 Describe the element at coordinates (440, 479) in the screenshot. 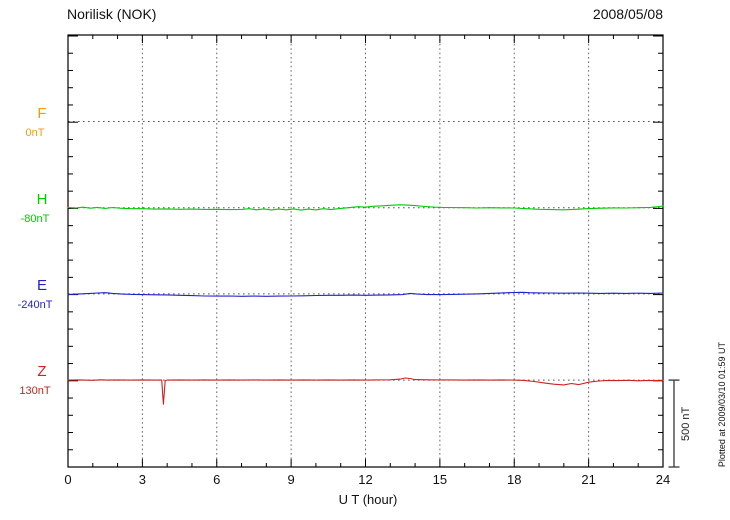

I see `x-tick-label: 15` at that location.